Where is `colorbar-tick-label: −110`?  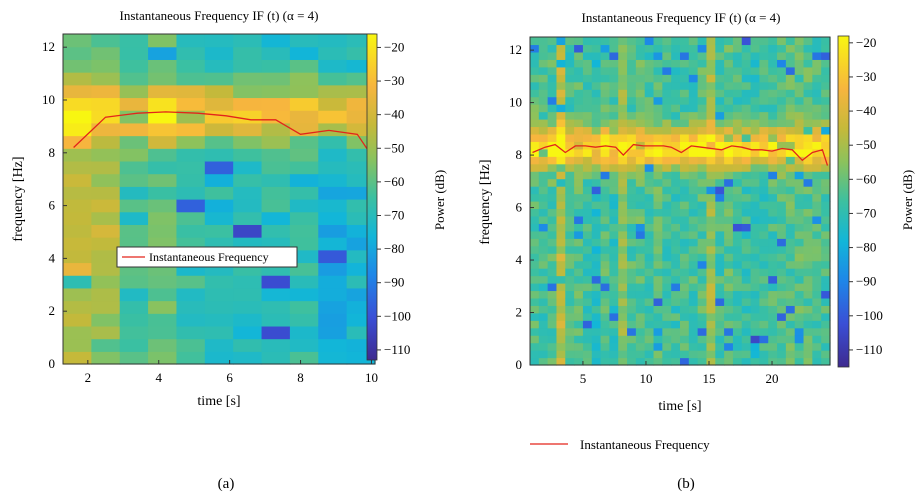
colorbar-tick-label: −110 is located at coordinates (869, 349).